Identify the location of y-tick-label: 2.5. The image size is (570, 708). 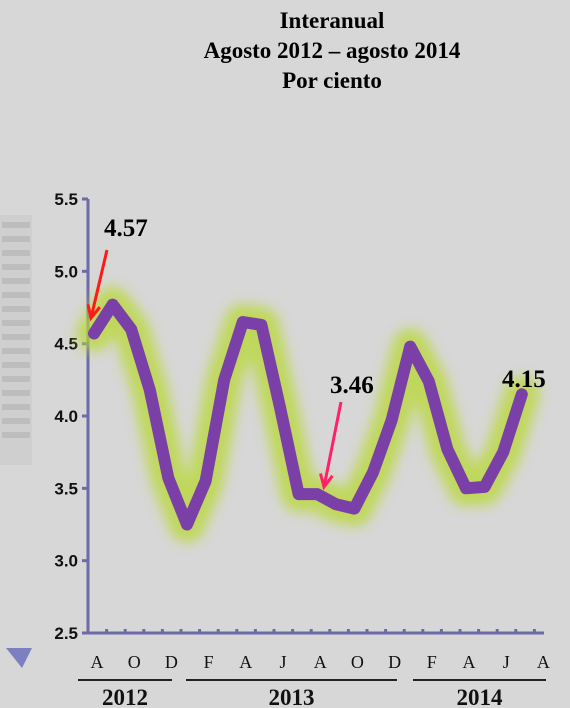
(66, 633).